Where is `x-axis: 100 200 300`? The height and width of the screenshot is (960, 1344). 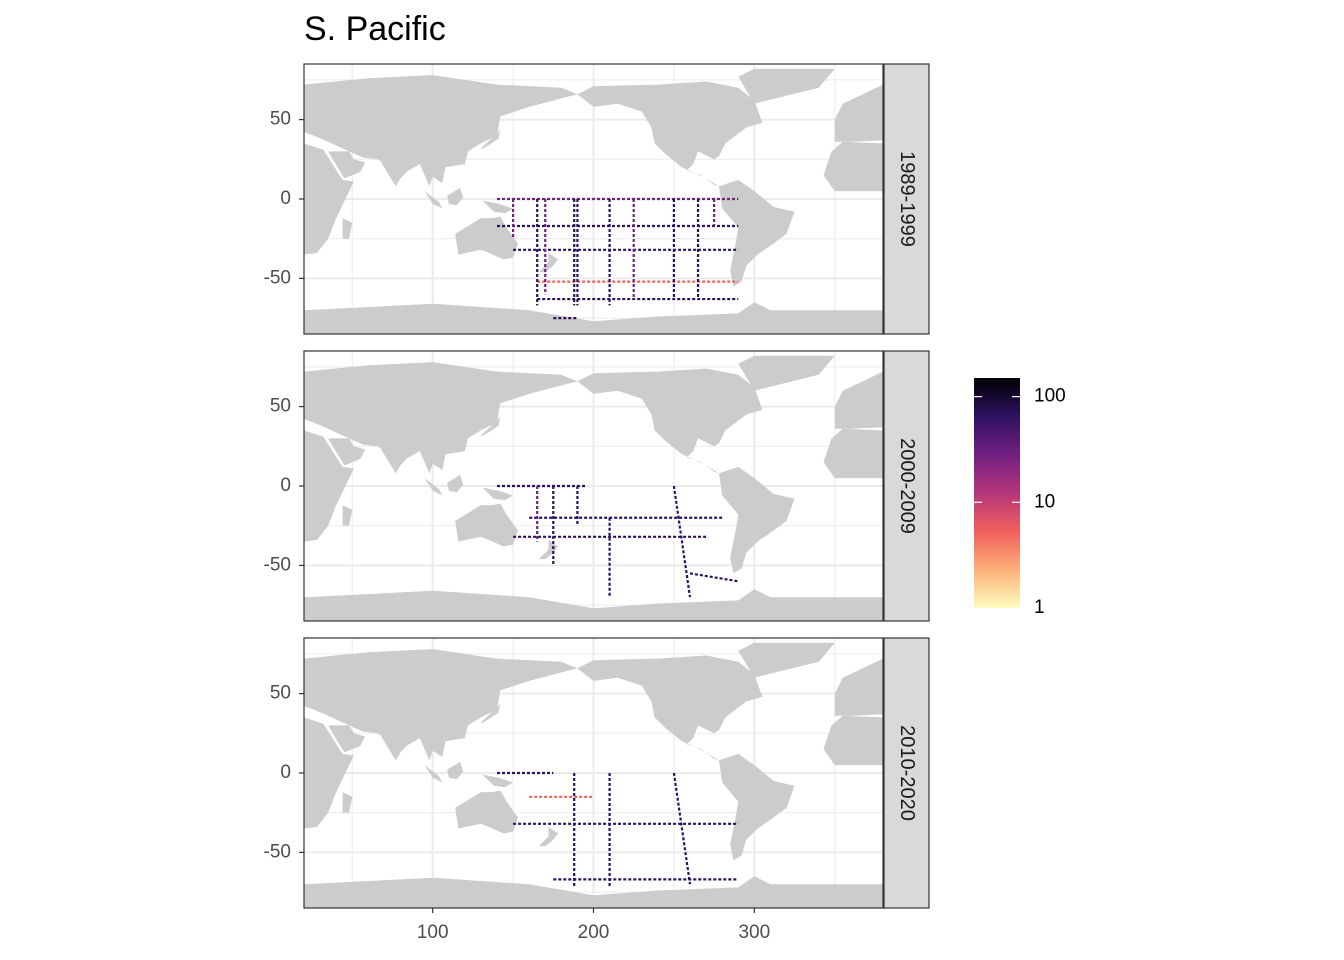
x-axis: 100 200 300 is located at coordinates (593, 925).